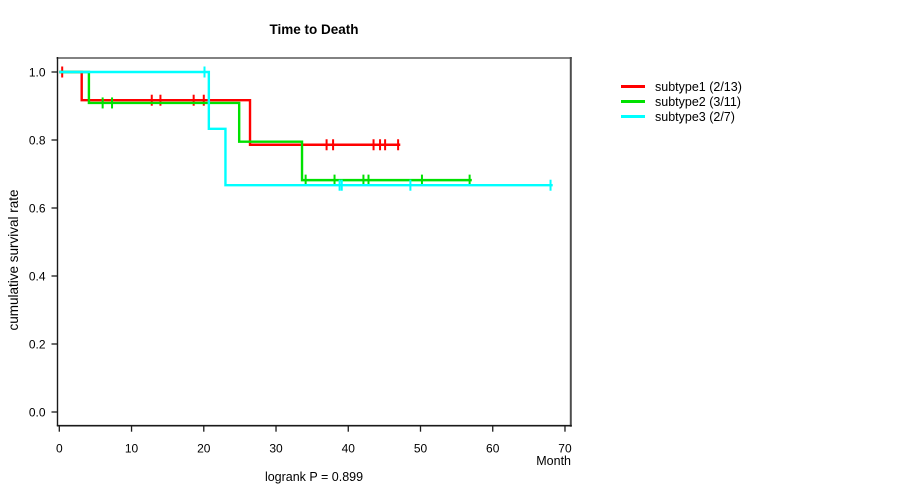 This screenshot has width=900, height=500. Describe the element at coordinates (565, 449) in the screenshot. I see `x-tick-label: 70` at that location.